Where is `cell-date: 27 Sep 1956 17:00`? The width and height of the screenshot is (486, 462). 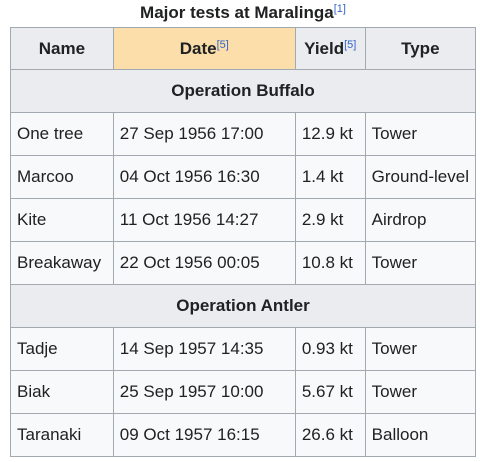 cell-date: 27 Sep 1956 17:00 is located at coordinates (204, 134).